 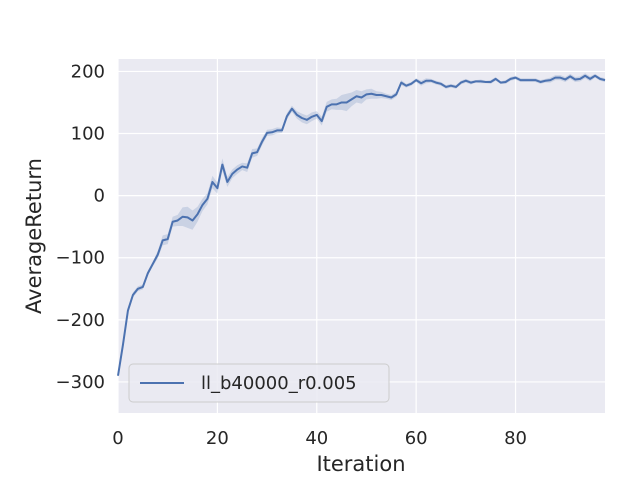 What do you see at coordinates (80, 382) in the screenshot?
I see `y-tick-label: −300` at bounding box center [80, 382].